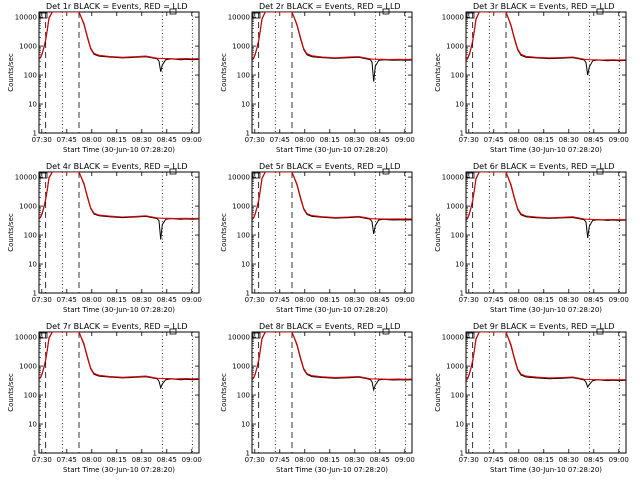 This screenshot has width=640, height=480. What do you see at coordinates (544, 166) in the screenshot?
I see `chart-title: Det 6r BLACK = Events, RED = LLD` at bounding box center [544, 166].